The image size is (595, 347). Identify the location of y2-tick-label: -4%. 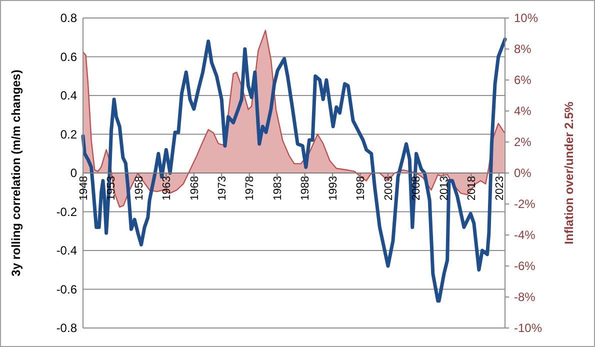
(525, 235).